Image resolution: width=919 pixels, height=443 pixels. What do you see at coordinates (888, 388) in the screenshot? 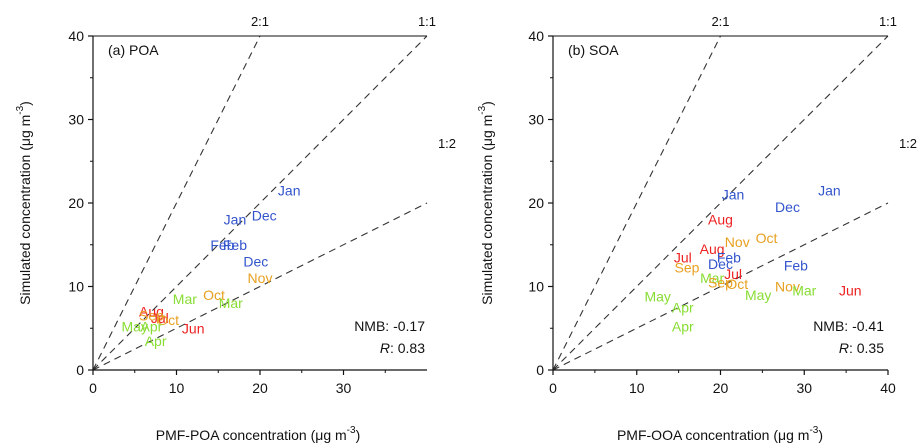
I see `x-tick-label-soa: 40` at bounding box center [888, 388].